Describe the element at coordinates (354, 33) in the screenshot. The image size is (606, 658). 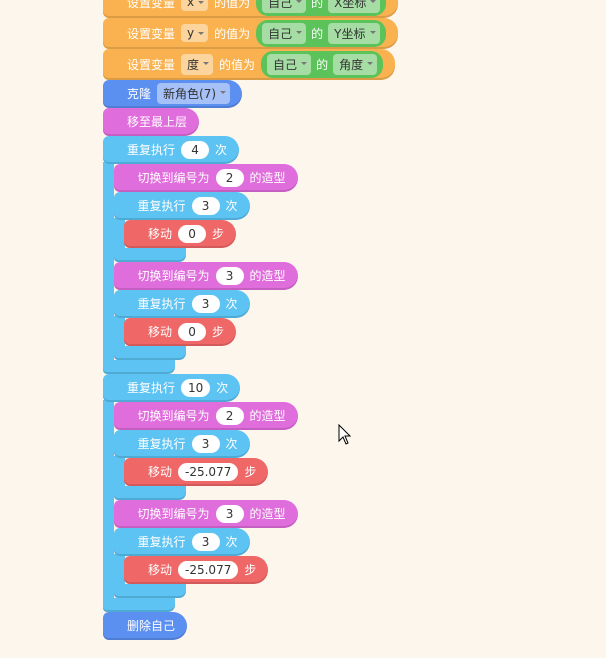
I see `dropdown: Y坐标` at that location.